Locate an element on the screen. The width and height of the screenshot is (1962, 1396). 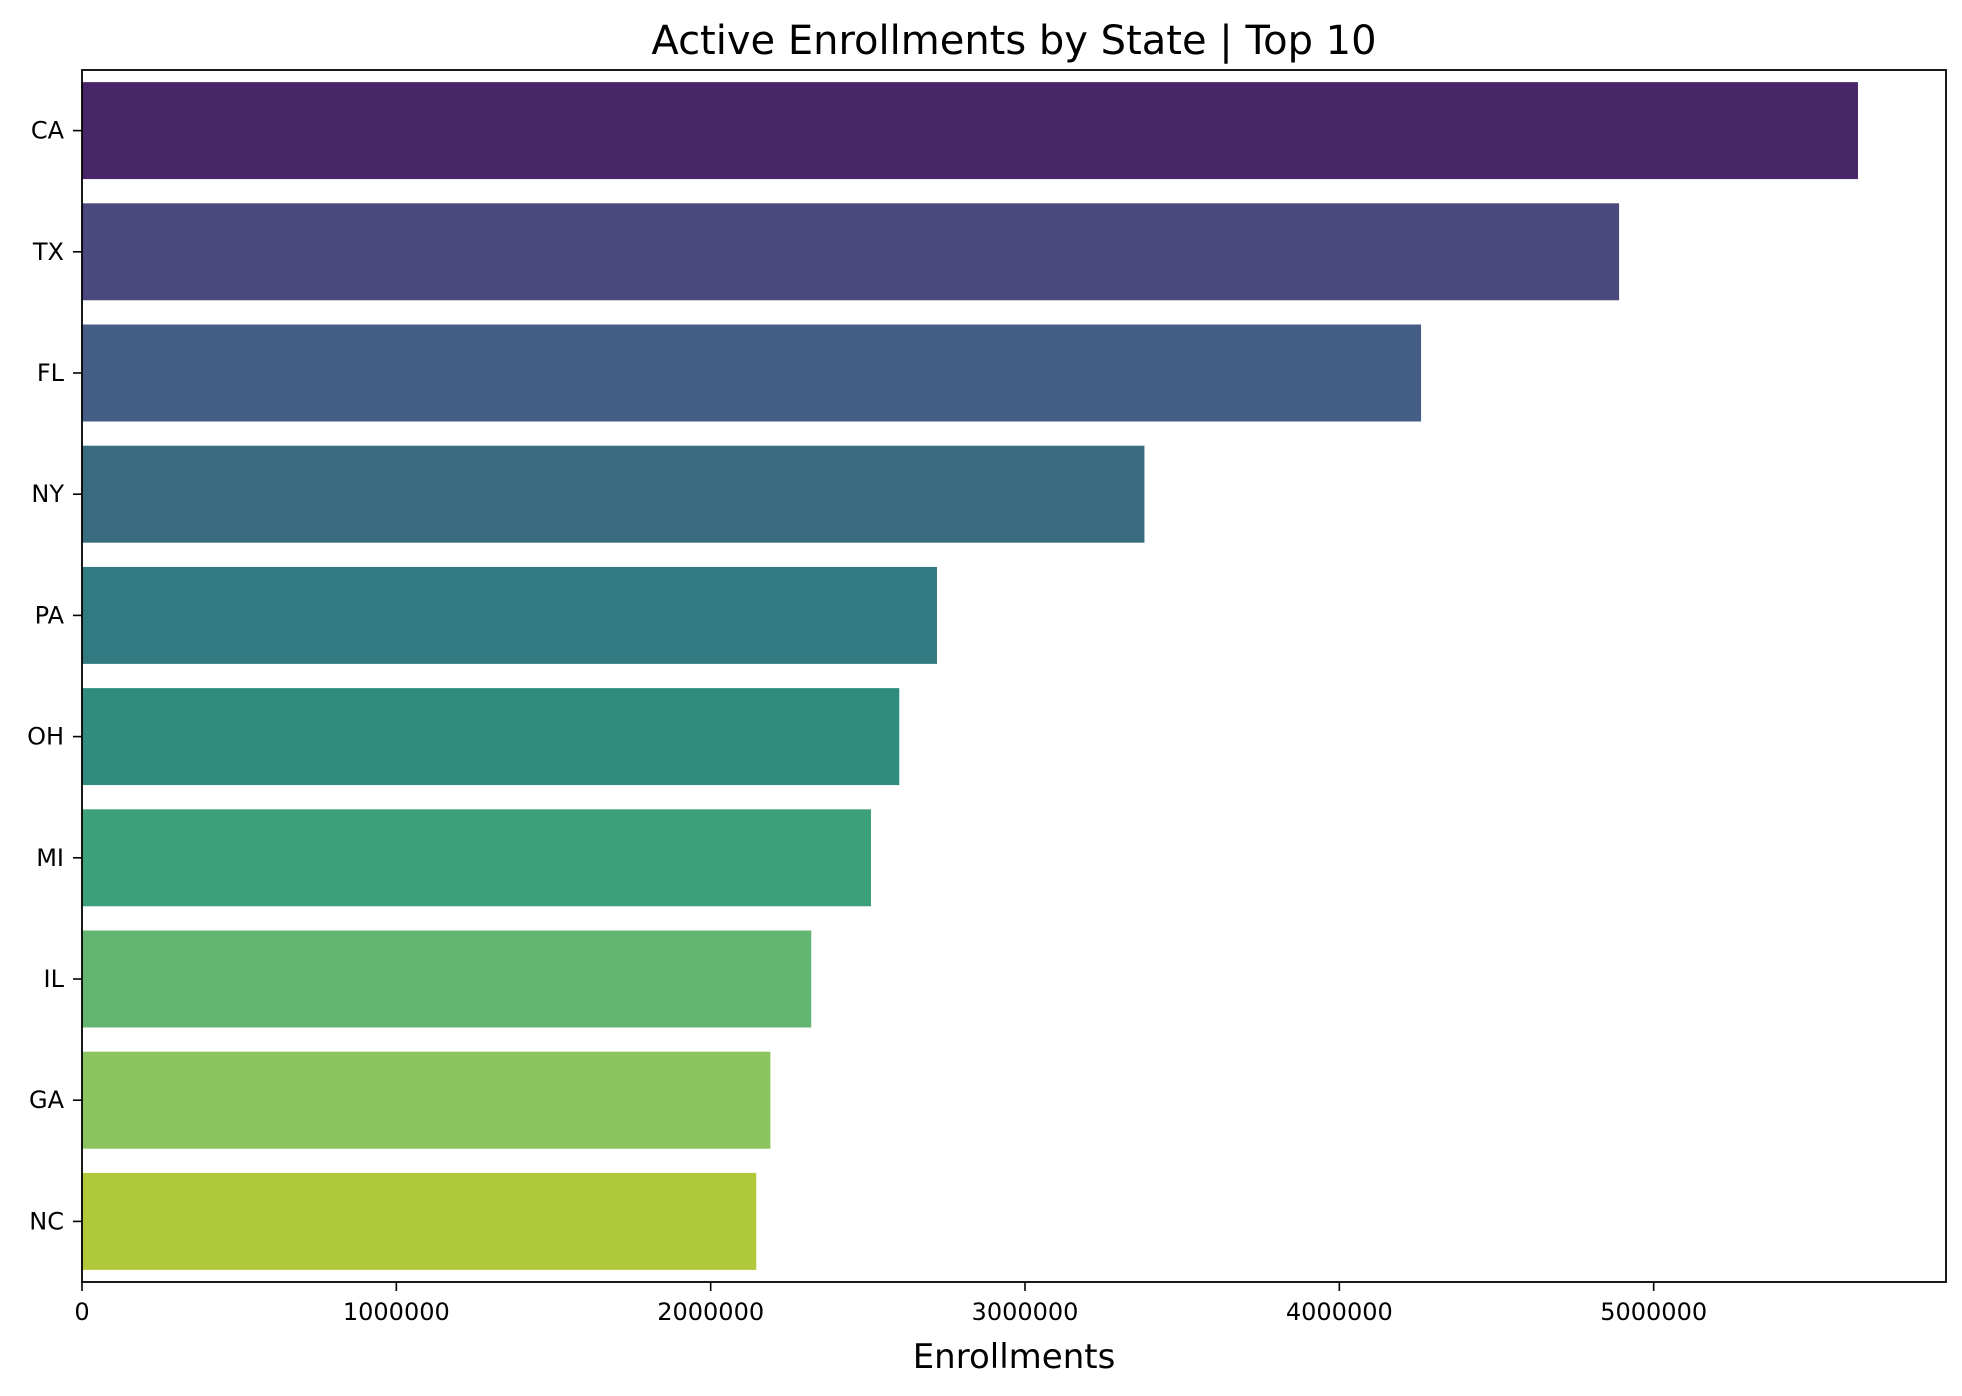
y-tick-label-fl: FL is located at coordinates (51, 373).